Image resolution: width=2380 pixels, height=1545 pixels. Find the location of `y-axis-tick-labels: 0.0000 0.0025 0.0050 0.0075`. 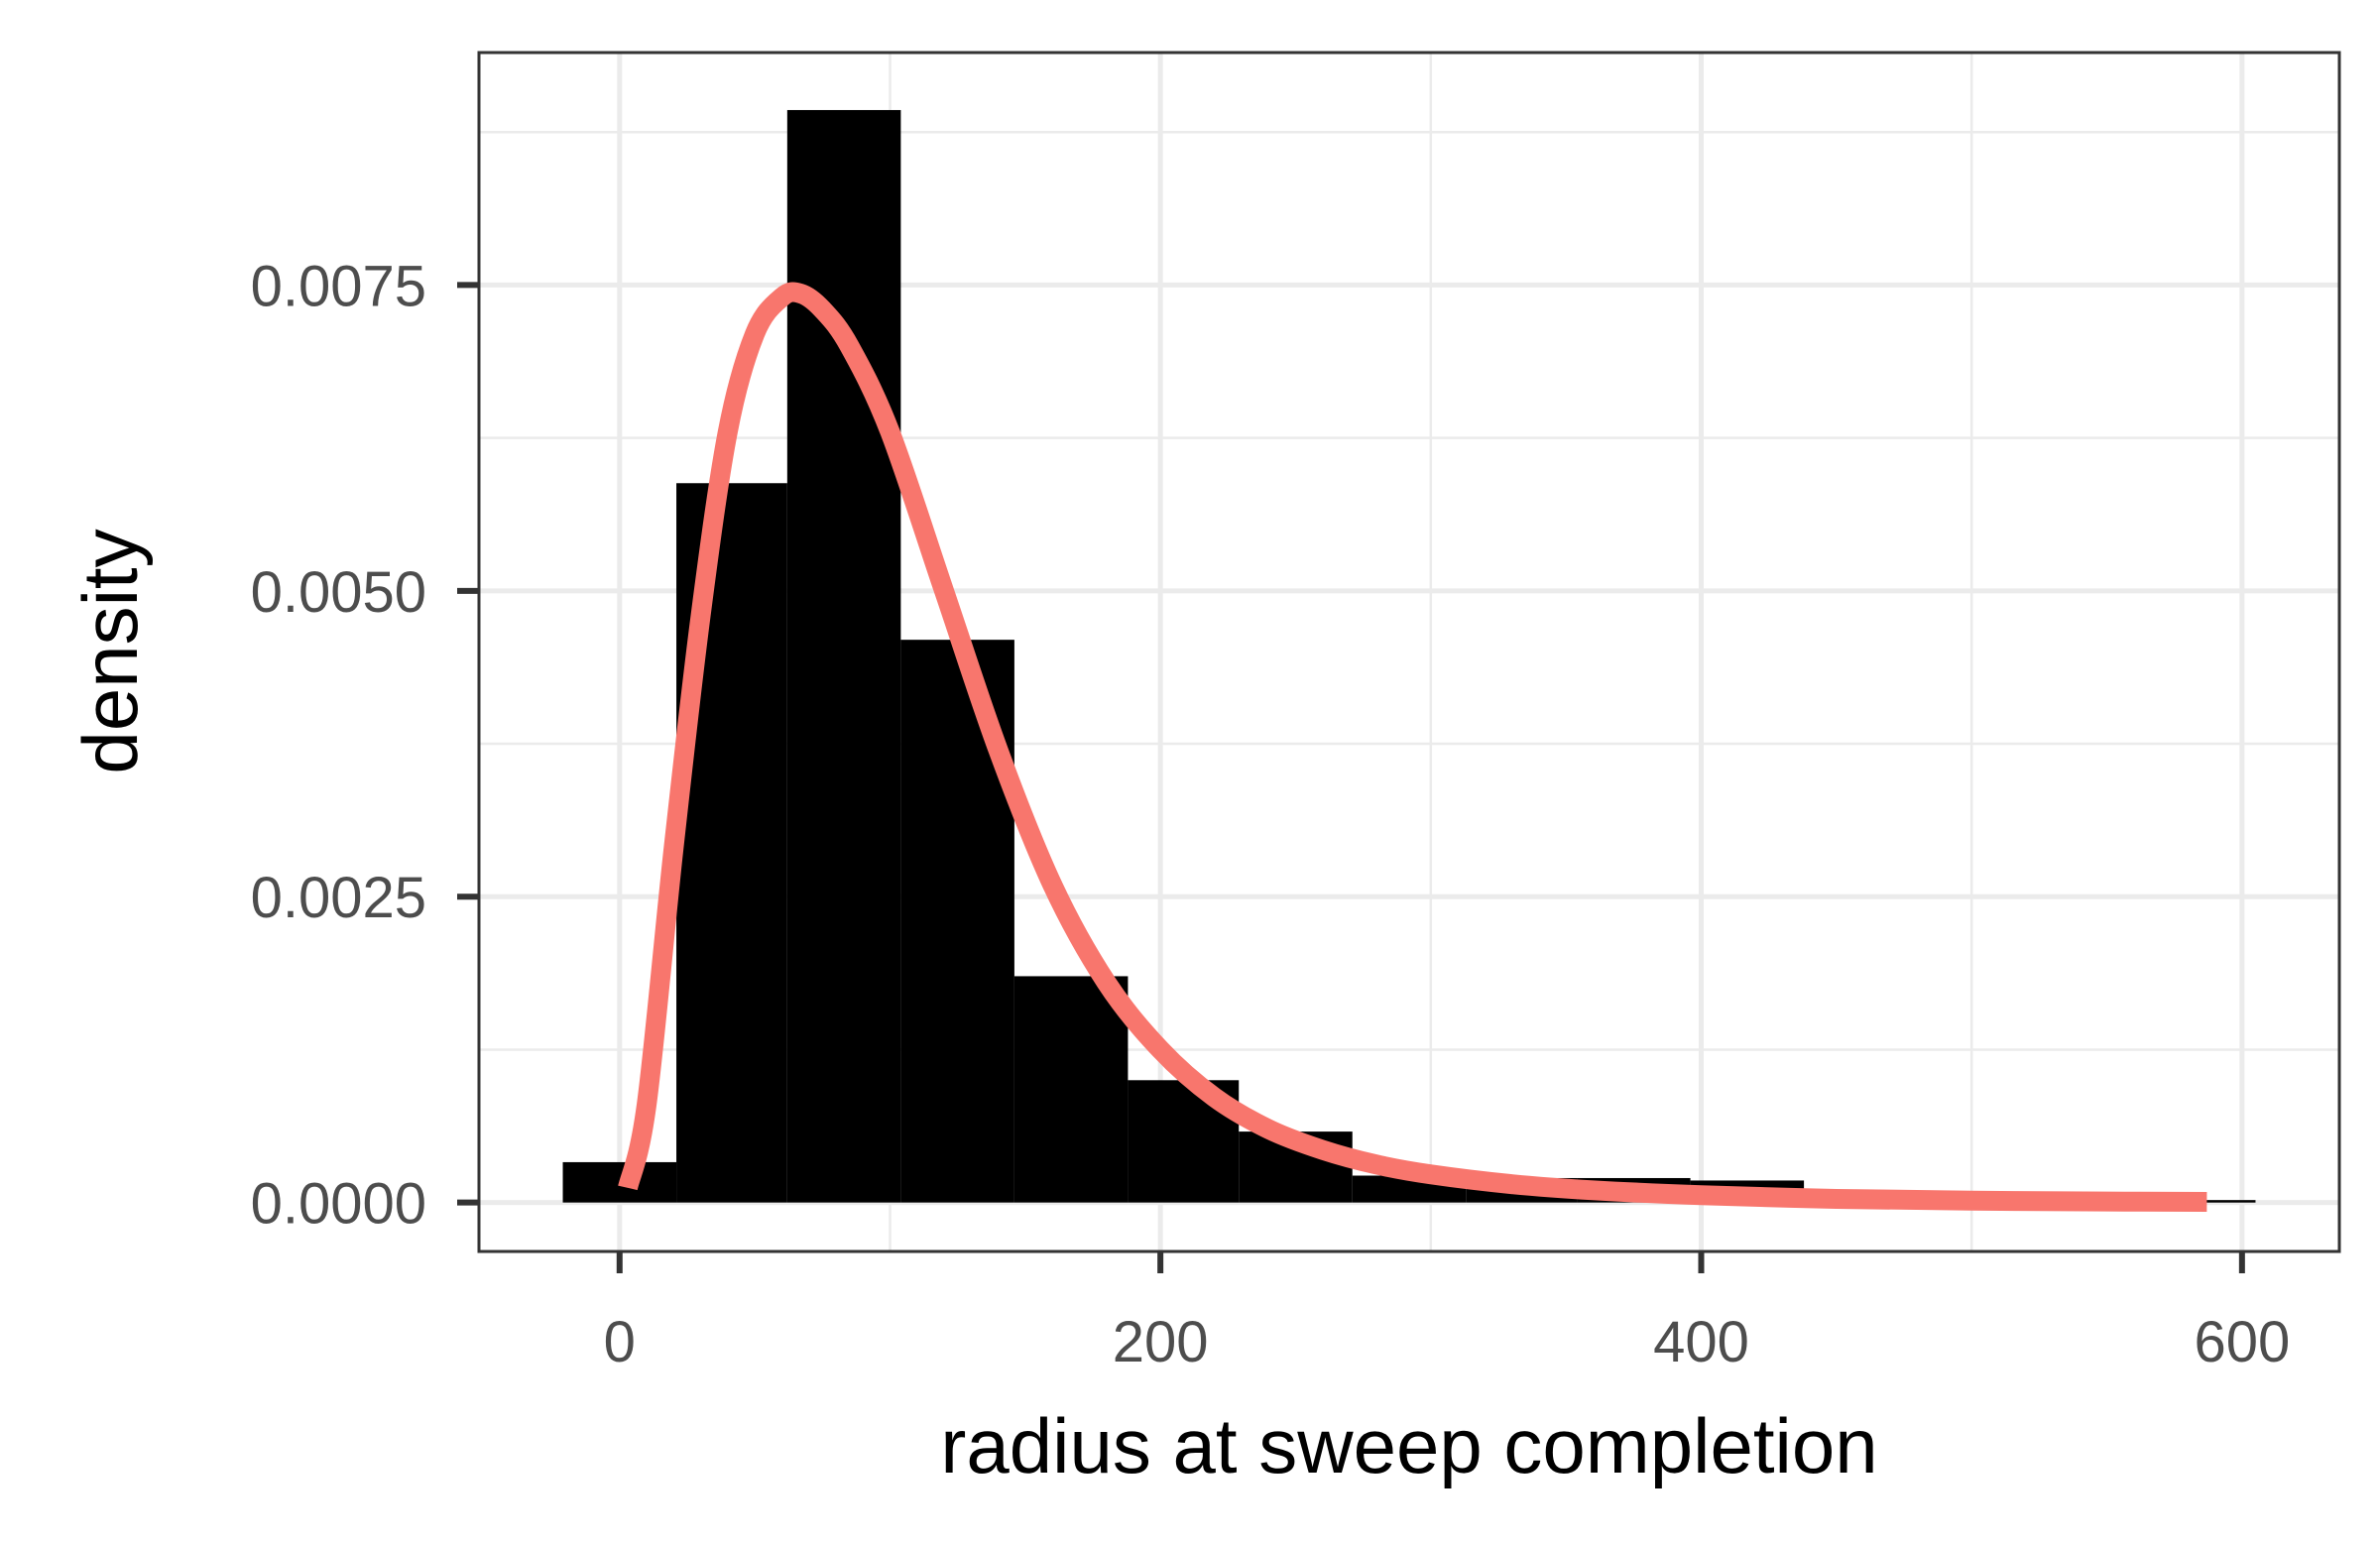

y-axis-tick-labels: 0.0000 0.0025 0.0050 0.0075 is located at coordinates (338, 745).